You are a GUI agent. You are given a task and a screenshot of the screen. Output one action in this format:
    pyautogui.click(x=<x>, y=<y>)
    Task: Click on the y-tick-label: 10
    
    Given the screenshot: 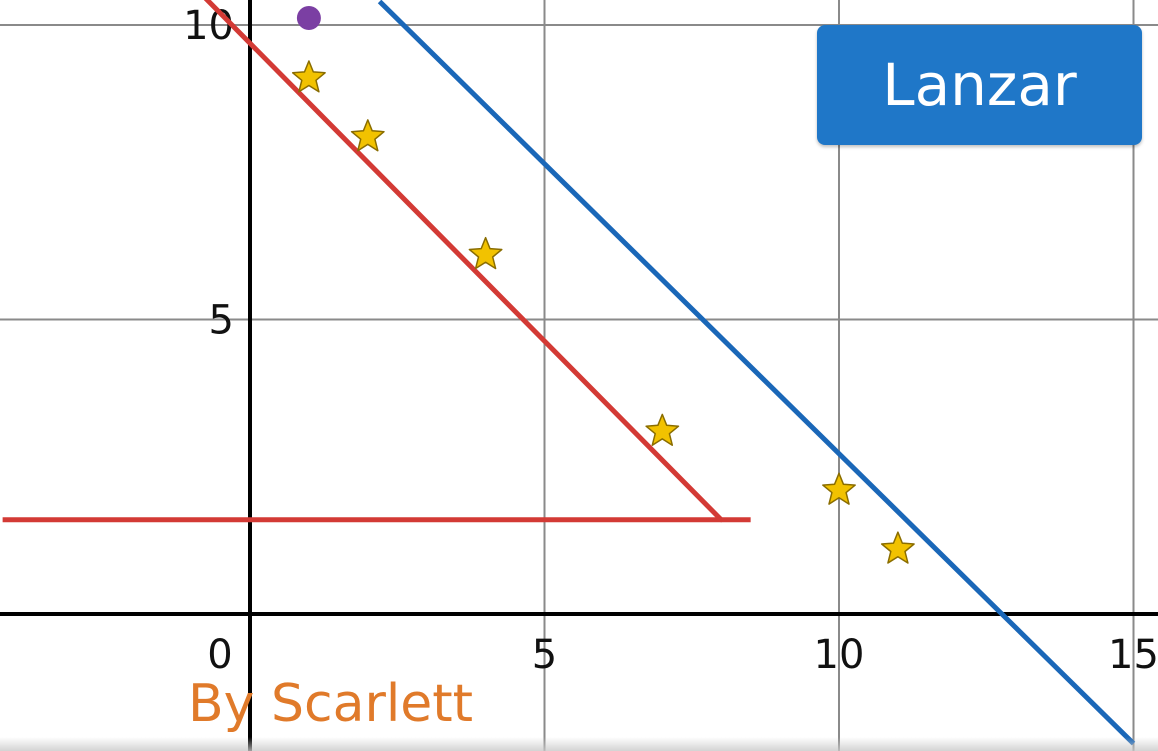 What is the action you would take?
    pyautogui.click(x=208, y=26)
    